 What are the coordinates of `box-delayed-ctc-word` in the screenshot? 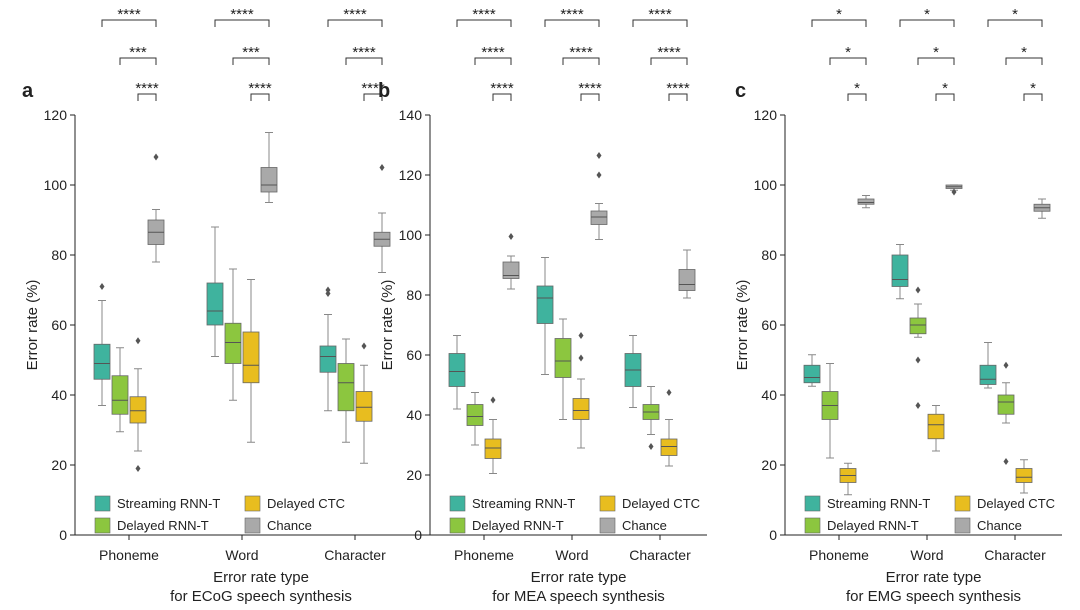 It's located at (251, 361).